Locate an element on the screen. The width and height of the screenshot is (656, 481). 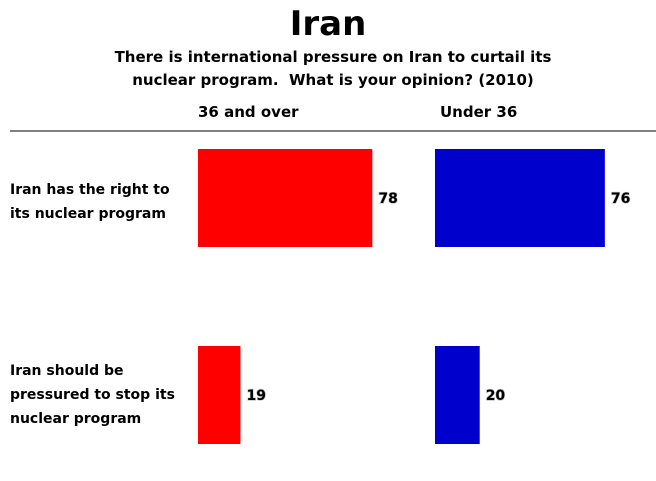
panel-header: Under 36 is located at coordinates (479, 112).